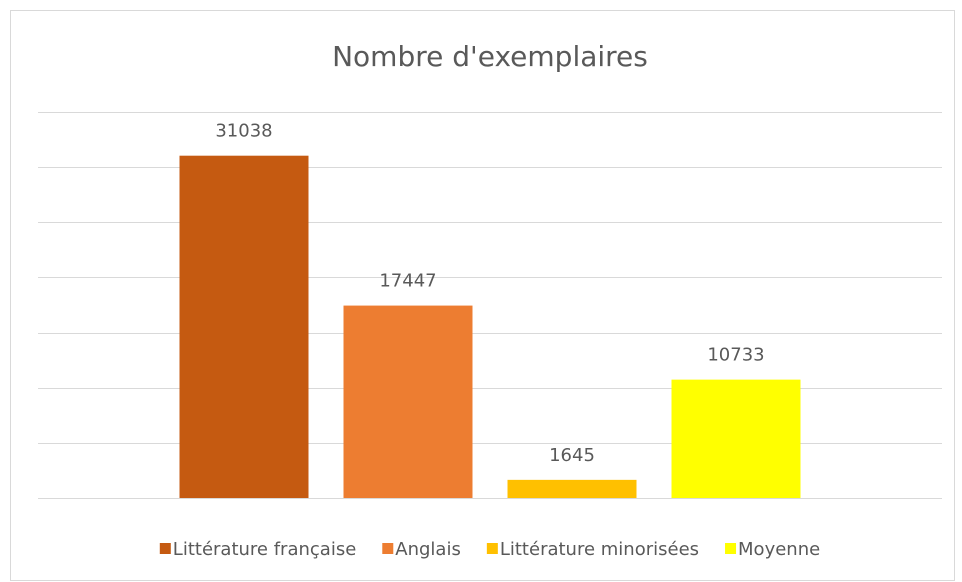 The width and height of the screenshot is (962, 582). Describe the element at coordinates (779, 549) in the screenshot. I see `legend-label: Moyenne` at that location.